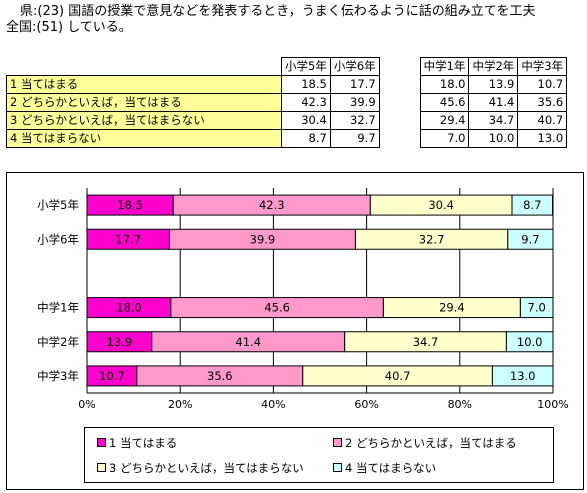 The width and height of the screenshot is (587, 493). I want to click on col-header: 小学5年, so click(306, 66).